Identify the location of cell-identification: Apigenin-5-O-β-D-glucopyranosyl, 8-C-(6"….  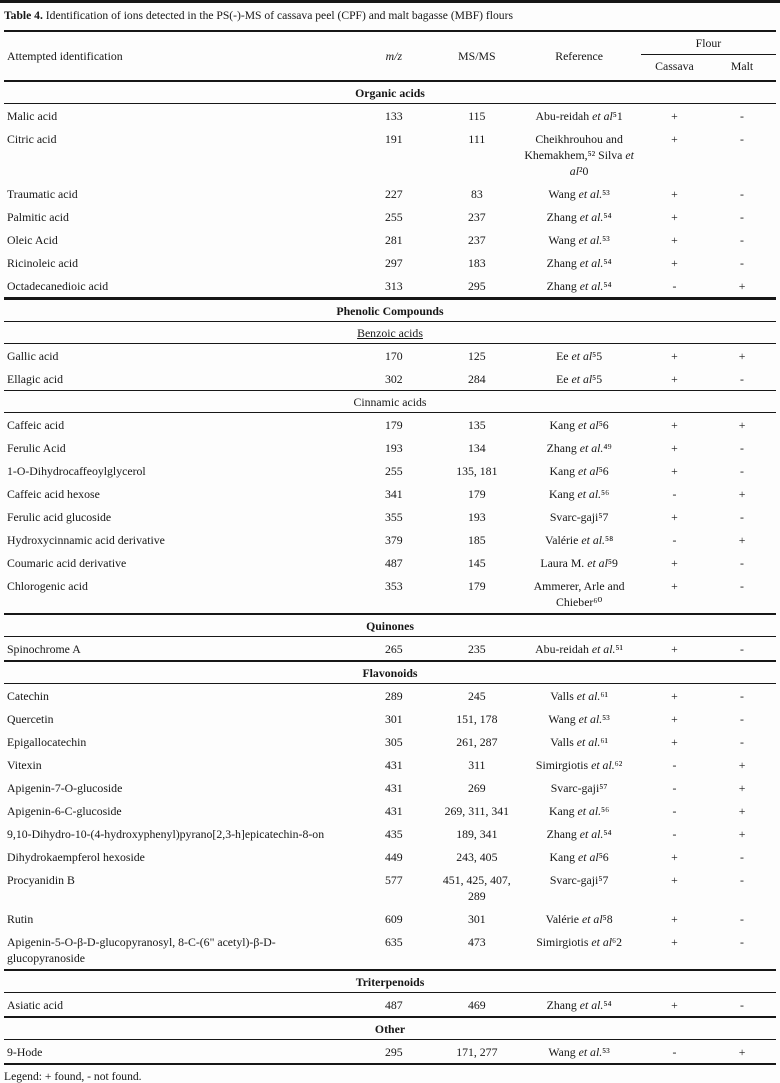
(141, 949).